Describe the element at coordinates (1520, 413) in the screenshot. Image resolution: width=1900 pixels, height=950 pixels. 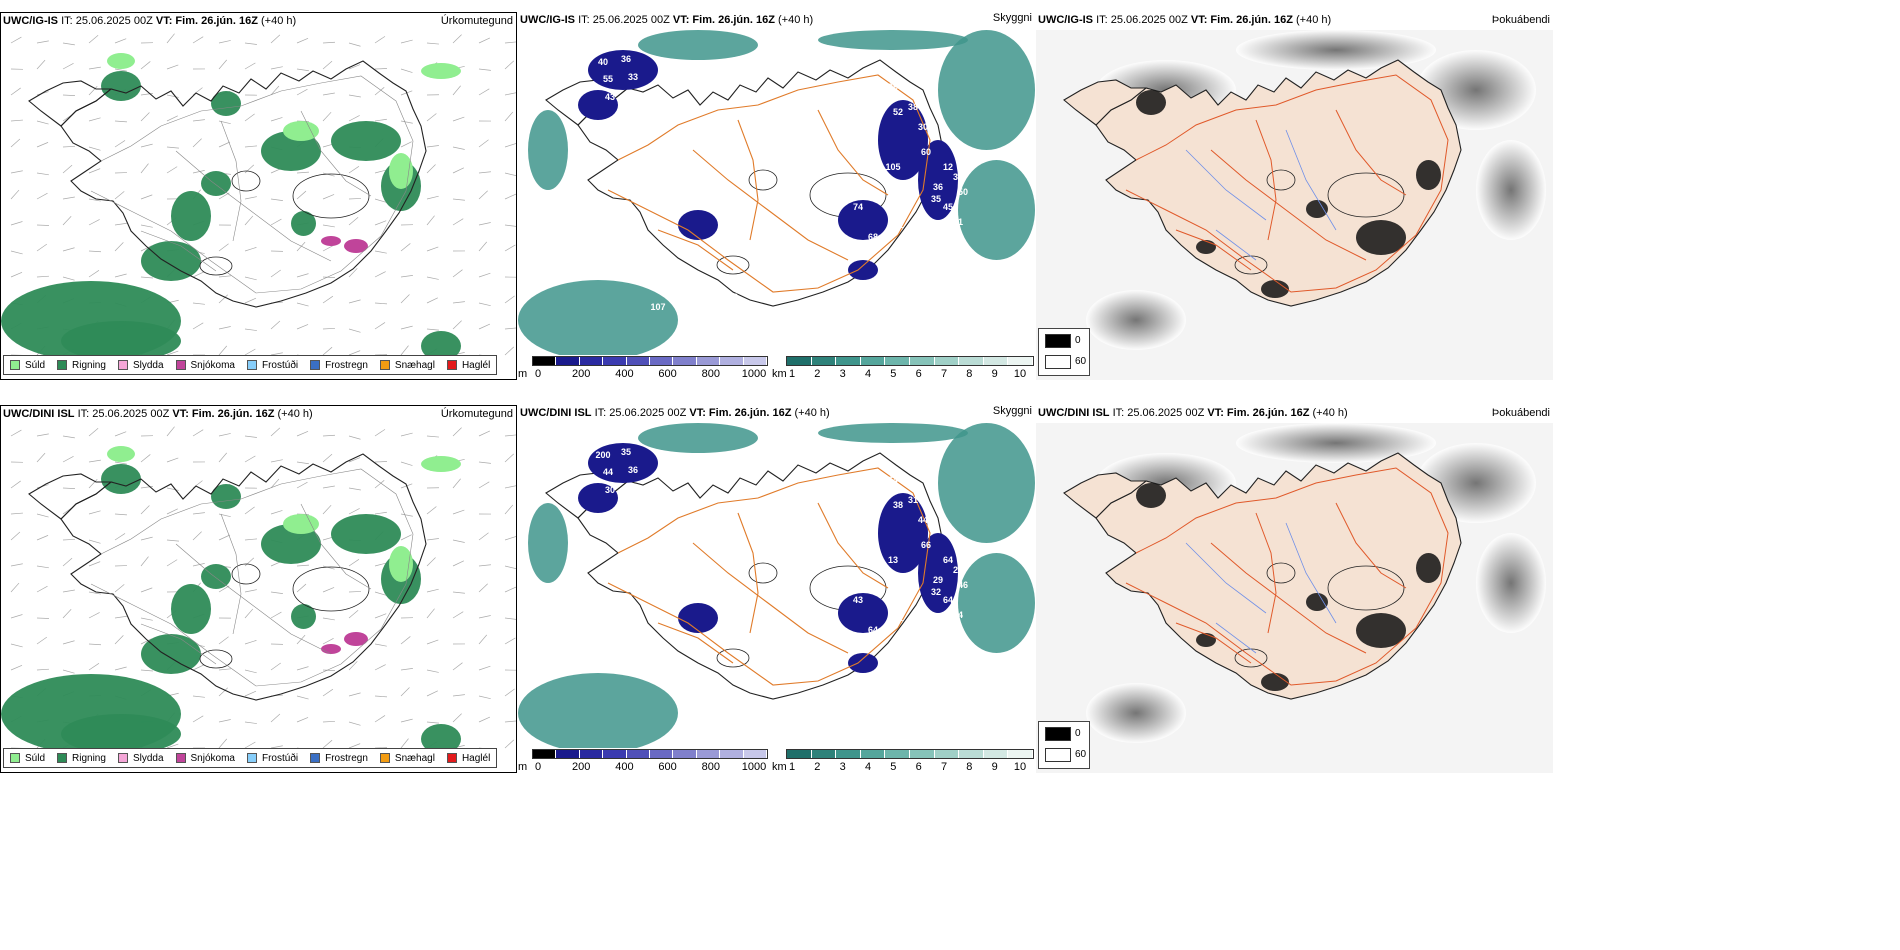
I see `field-name: Þokuábendi` at that location.